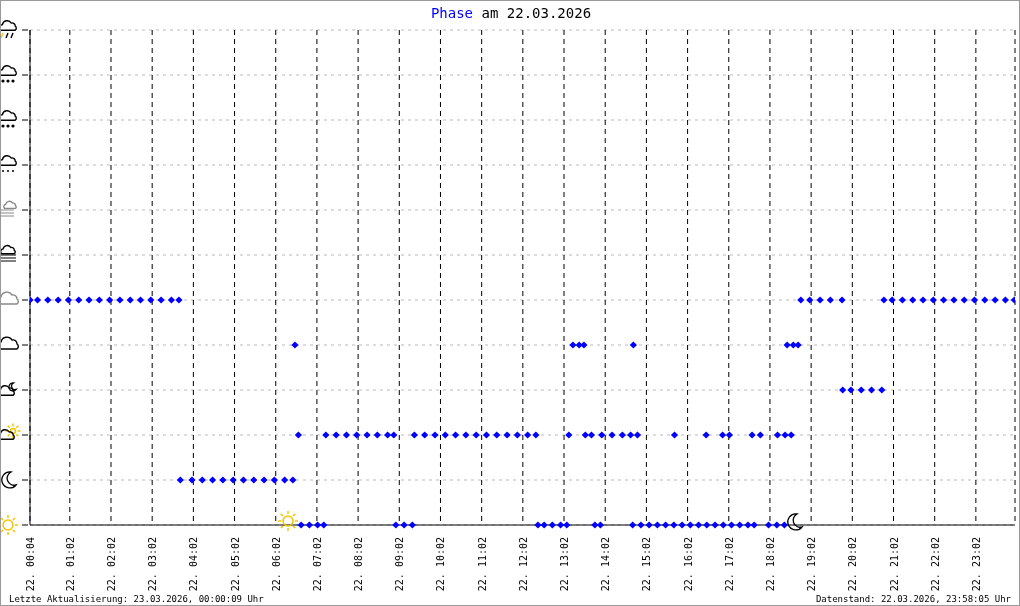 The height and width of the screenshot is (606, 1020). What do you see at coordinates (565, 564) in the screenshot?
I see `x-tick-label: 22. 13:02` at bounding box center [565, 564].